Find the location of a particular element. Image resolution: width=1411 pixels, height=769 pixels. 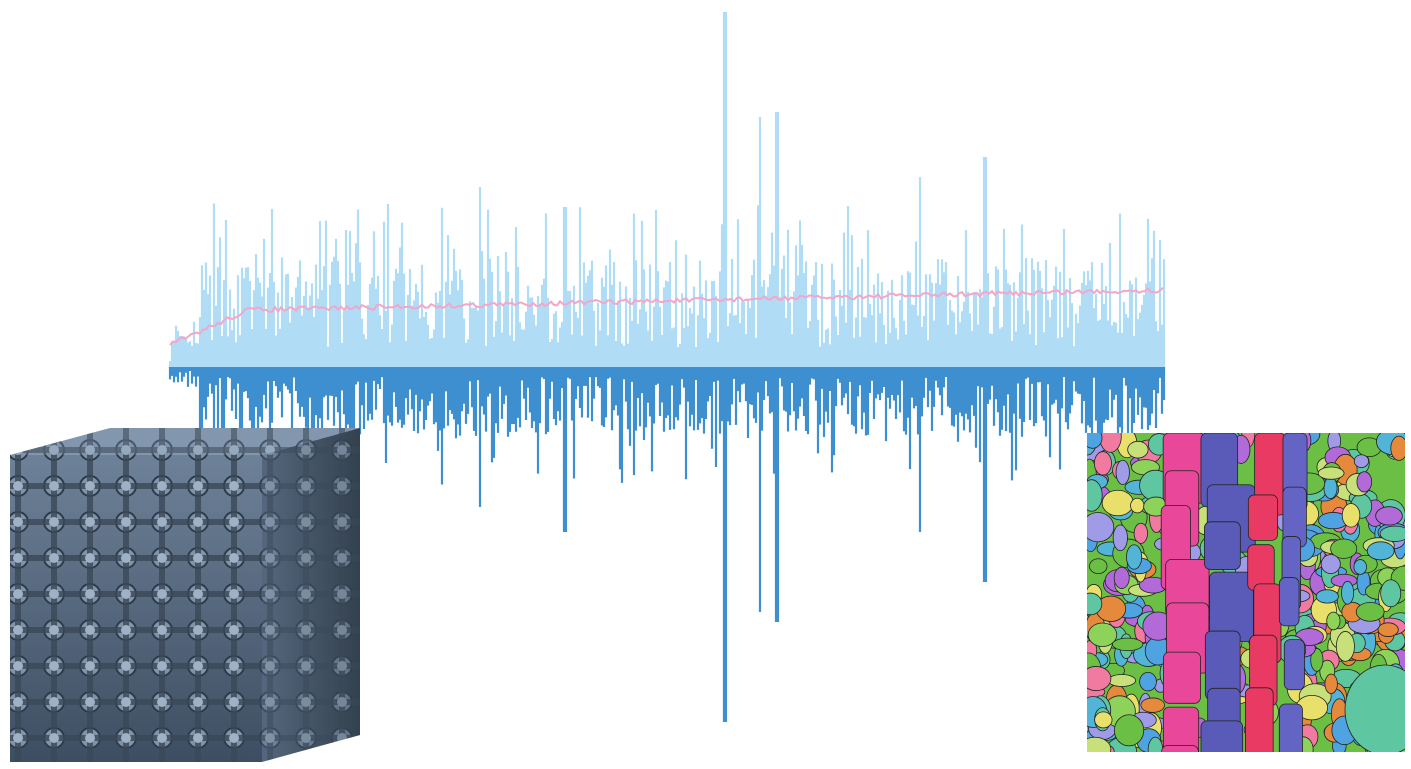

grain-map is located at coordinates (1246, 592).